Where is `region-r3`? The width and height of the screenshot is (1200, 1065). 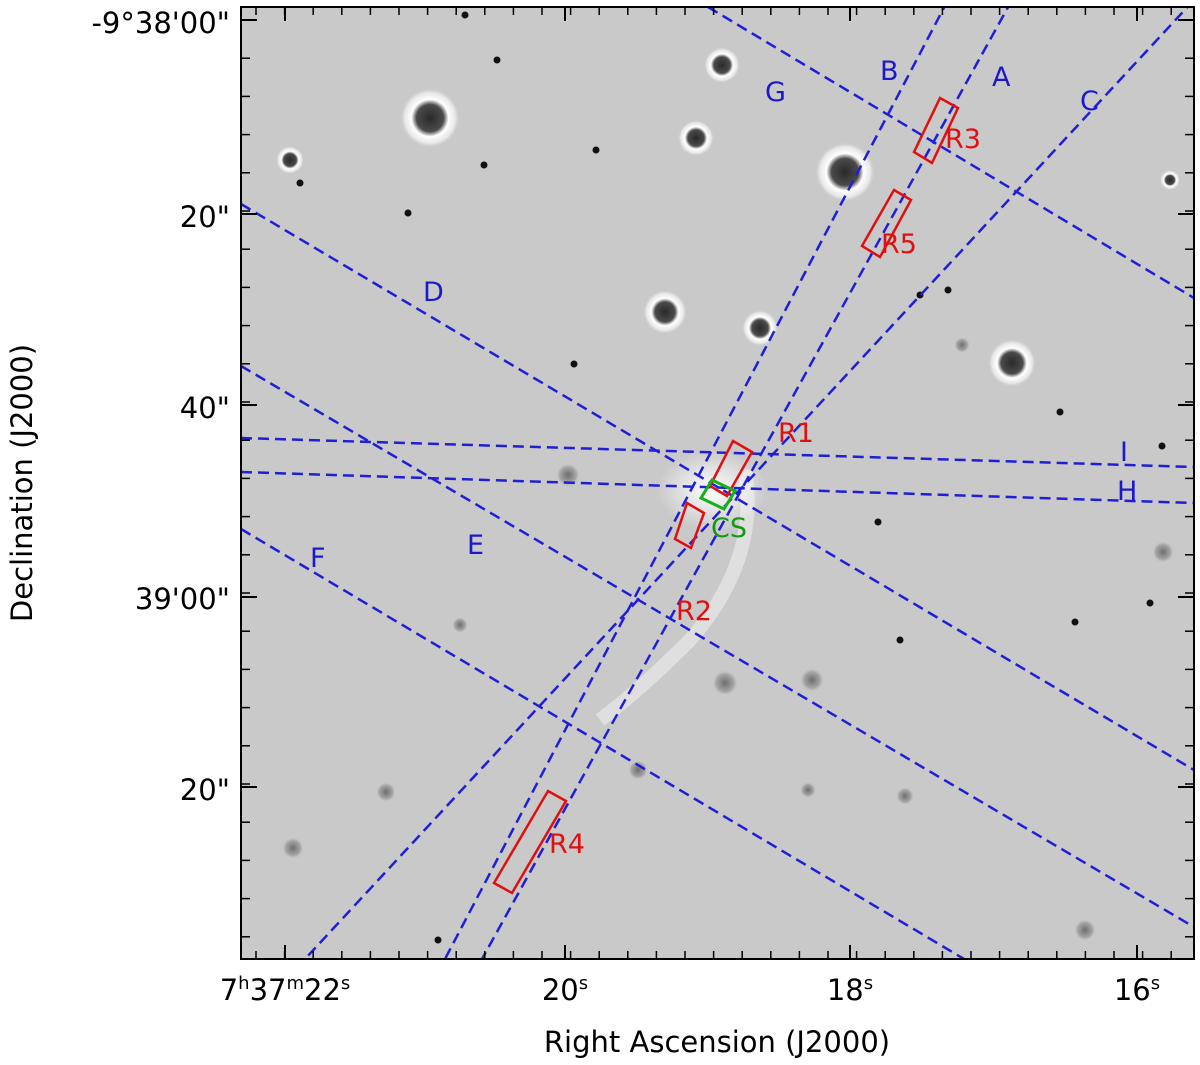 region-r3 is located at coordinates (936, 130).